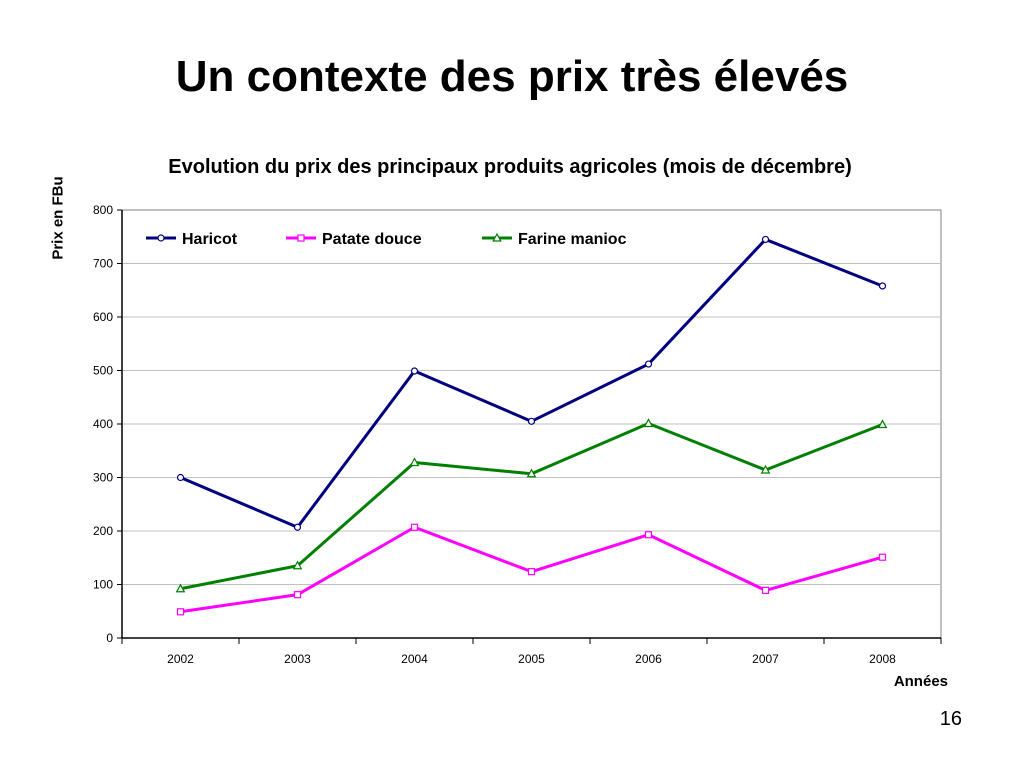 This screenshot has height=768, width=1024. What do you see at coordinates (109, 638) in the screenshot?
I see `y-tick-label: 0` at bounding box center [109, 638].